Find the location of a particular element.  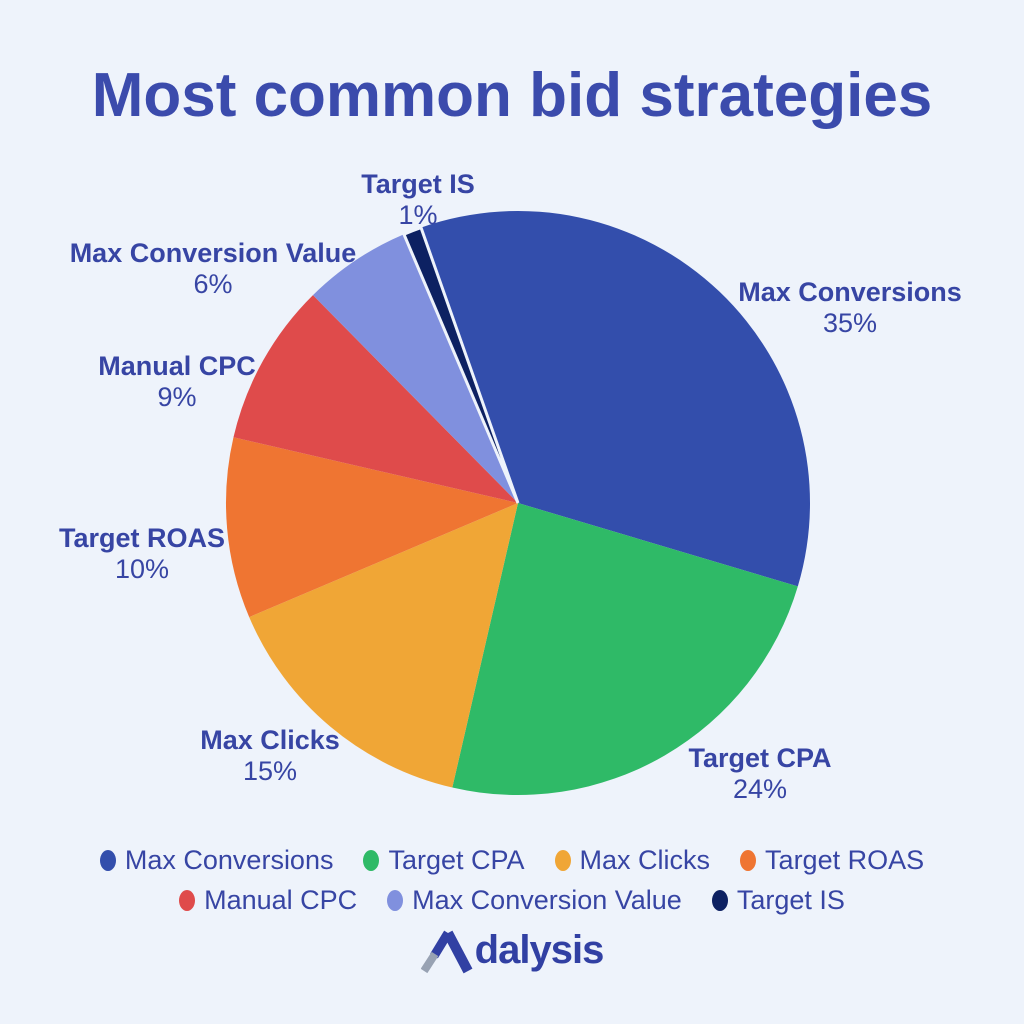

slice-label-manual-cpc: Manual CPC 9% is located at coordinates (177, 382).